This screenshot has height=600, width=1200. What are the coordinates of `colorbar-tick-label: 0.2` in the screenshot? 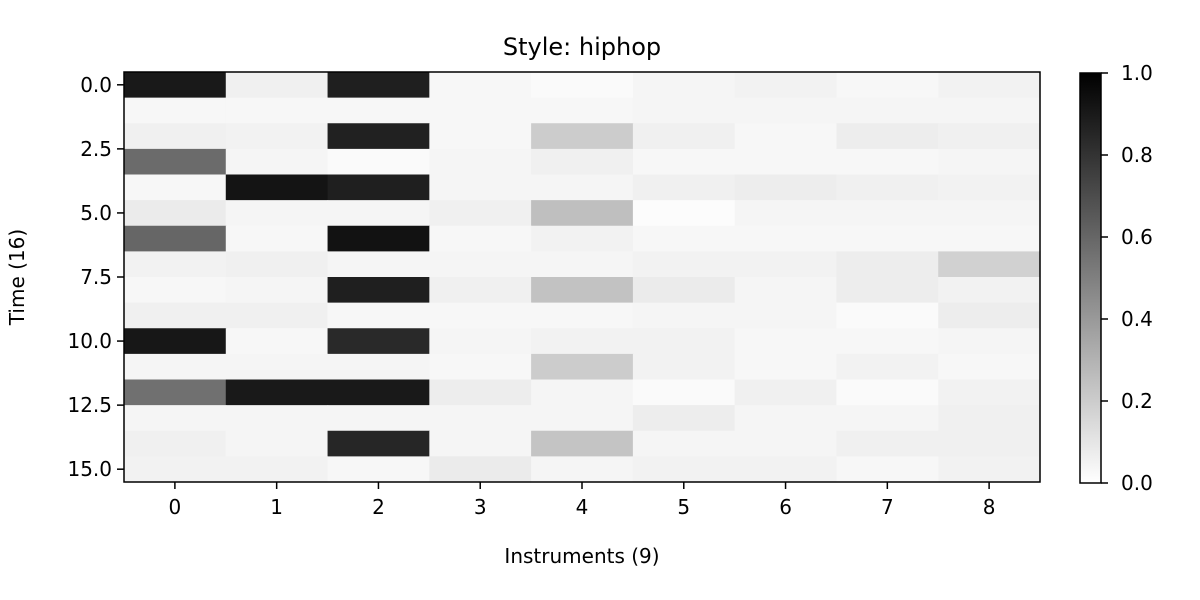 It's located at (1137, 401).